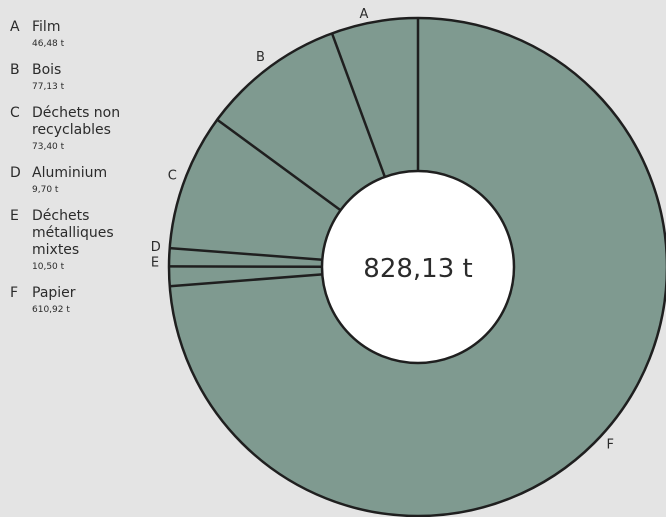 Image resolution: width=666 pixels, height=517 pixels. I want to click on legend-item-b: B Bois 77,13 t, so click(85, 78).